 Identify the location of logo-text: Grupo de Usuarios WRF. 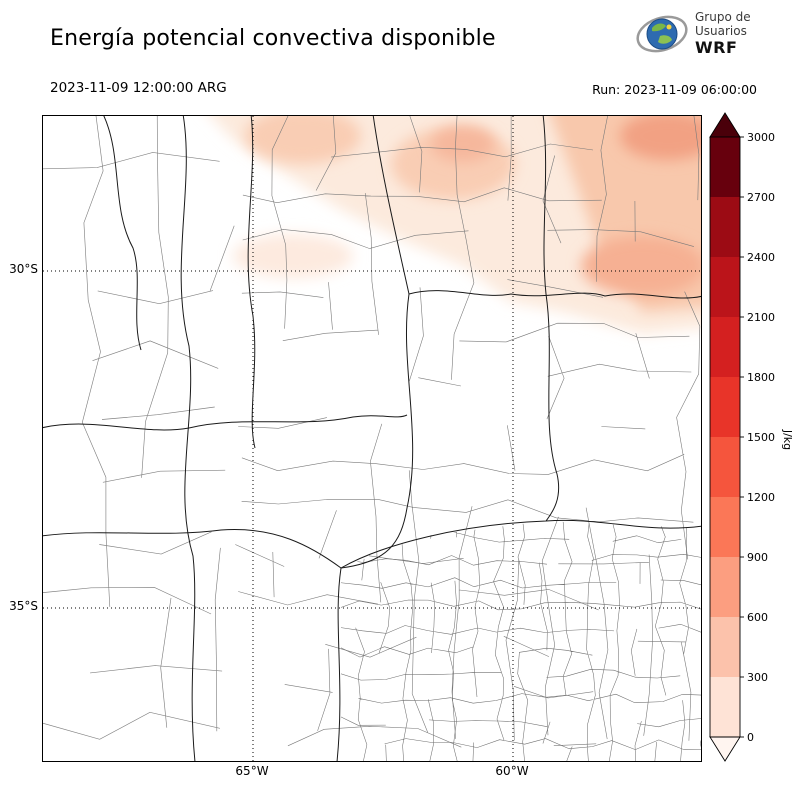
(723, 33).